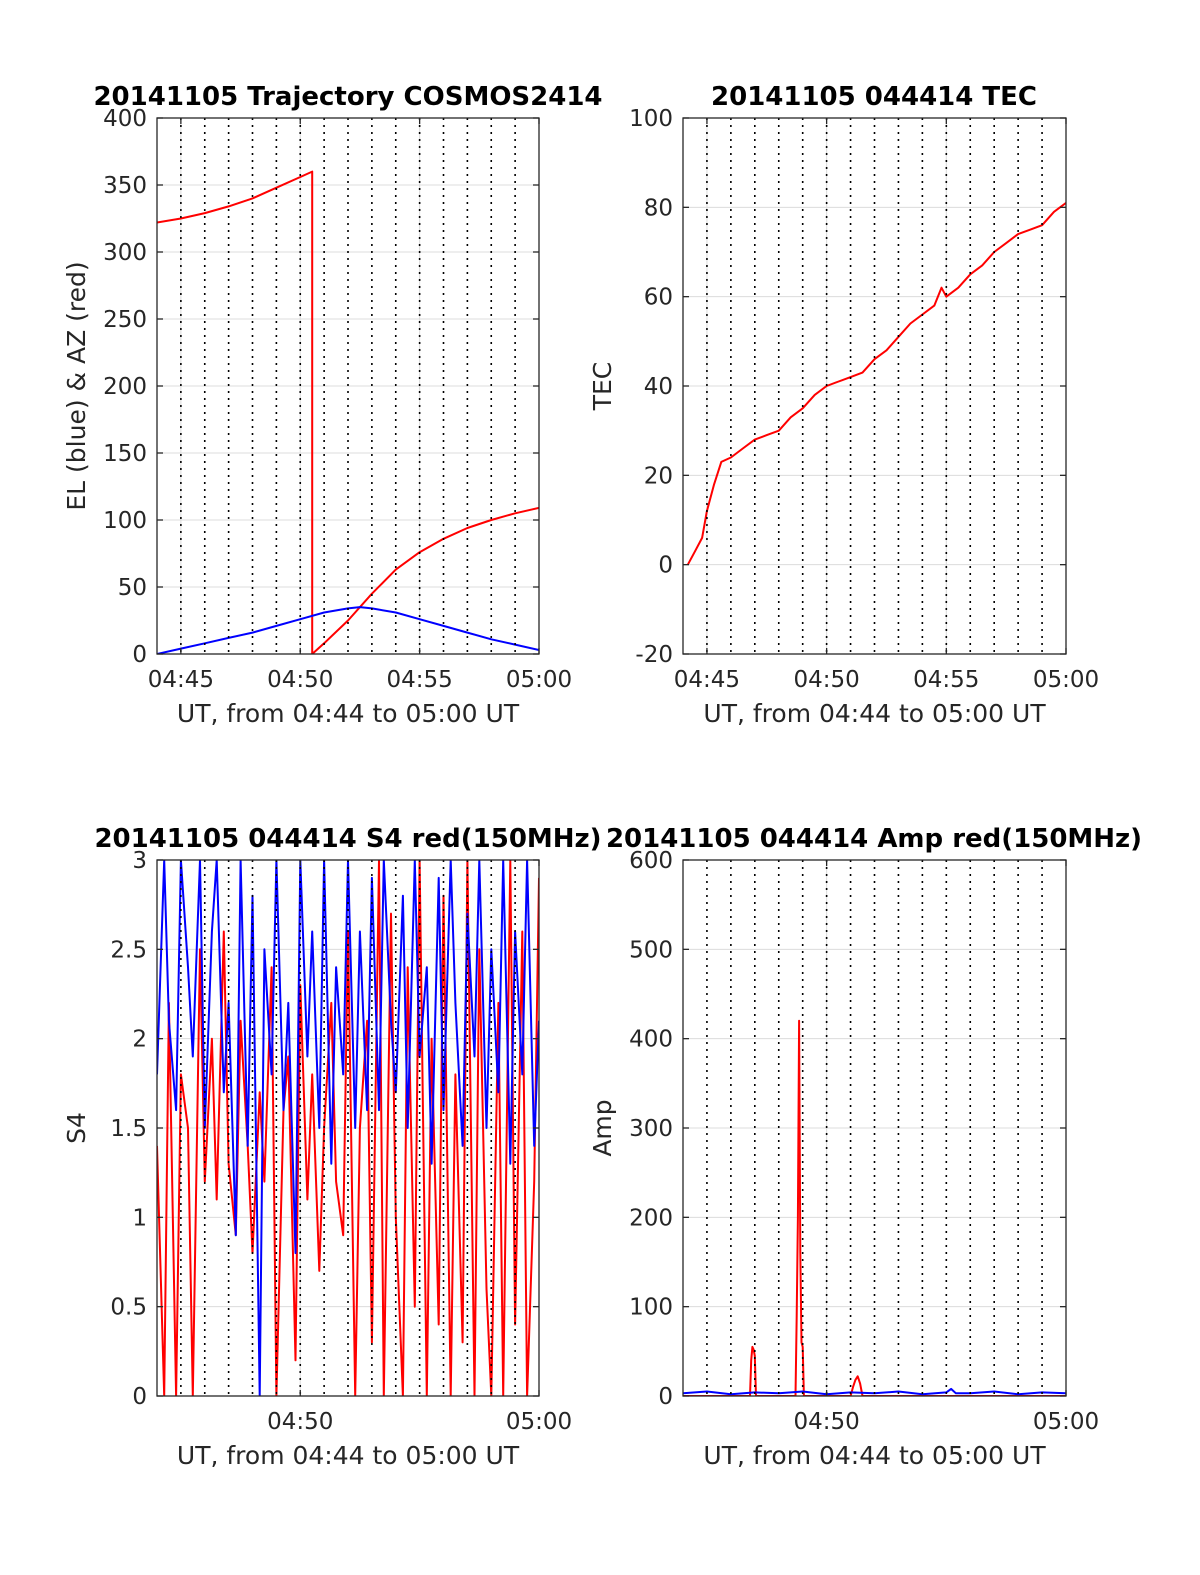  Describe the element at coordinates (125, 454) in the screenshot. I see `y-tick-label: 150` at that location.